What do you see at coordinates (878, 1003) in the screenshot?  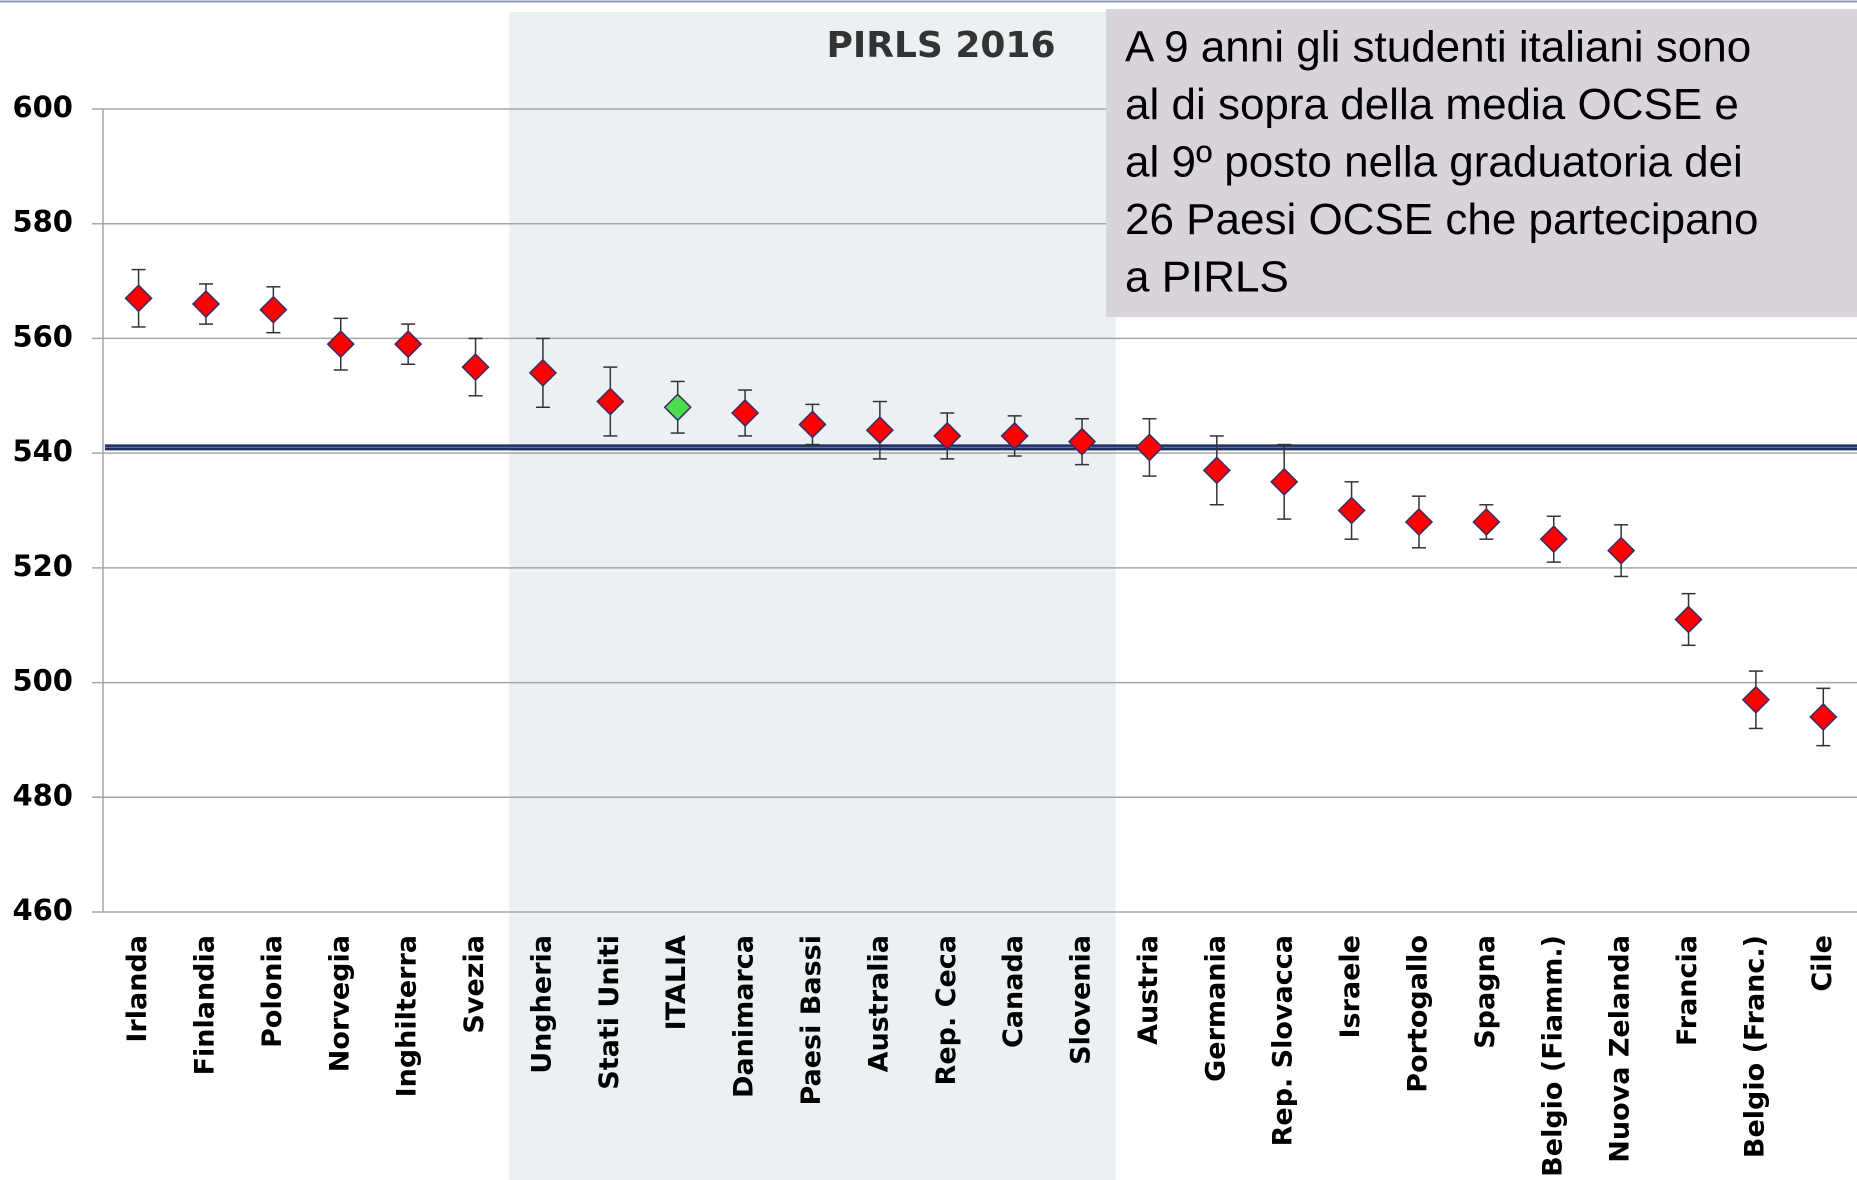 I see `x-tick-label: Australia` at bounding box center [878, 1003].